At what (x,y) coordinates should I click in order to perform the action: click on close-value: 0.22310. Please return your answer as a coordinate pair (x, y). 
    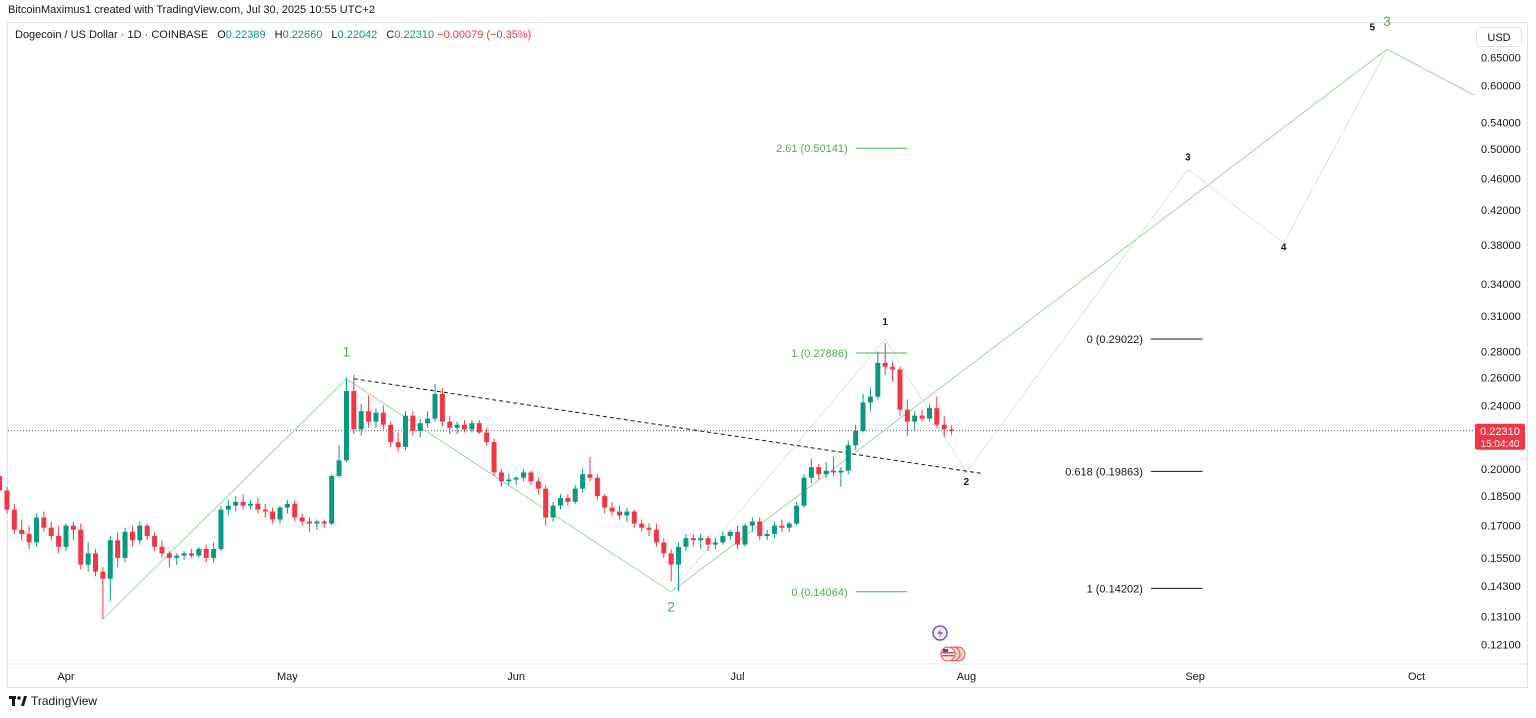
    Looking at the image, I should click on (414, 35).